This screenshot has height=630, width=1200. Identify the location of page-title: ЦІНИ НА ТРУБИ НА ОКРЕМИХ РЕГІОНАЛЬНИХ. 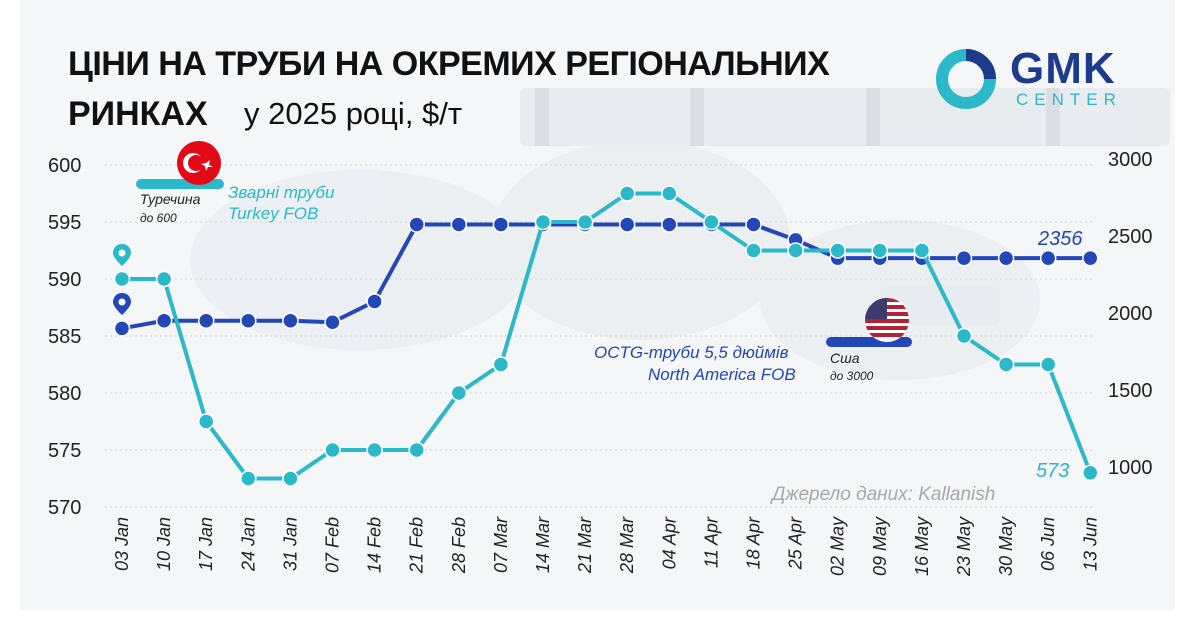
(449, 64).